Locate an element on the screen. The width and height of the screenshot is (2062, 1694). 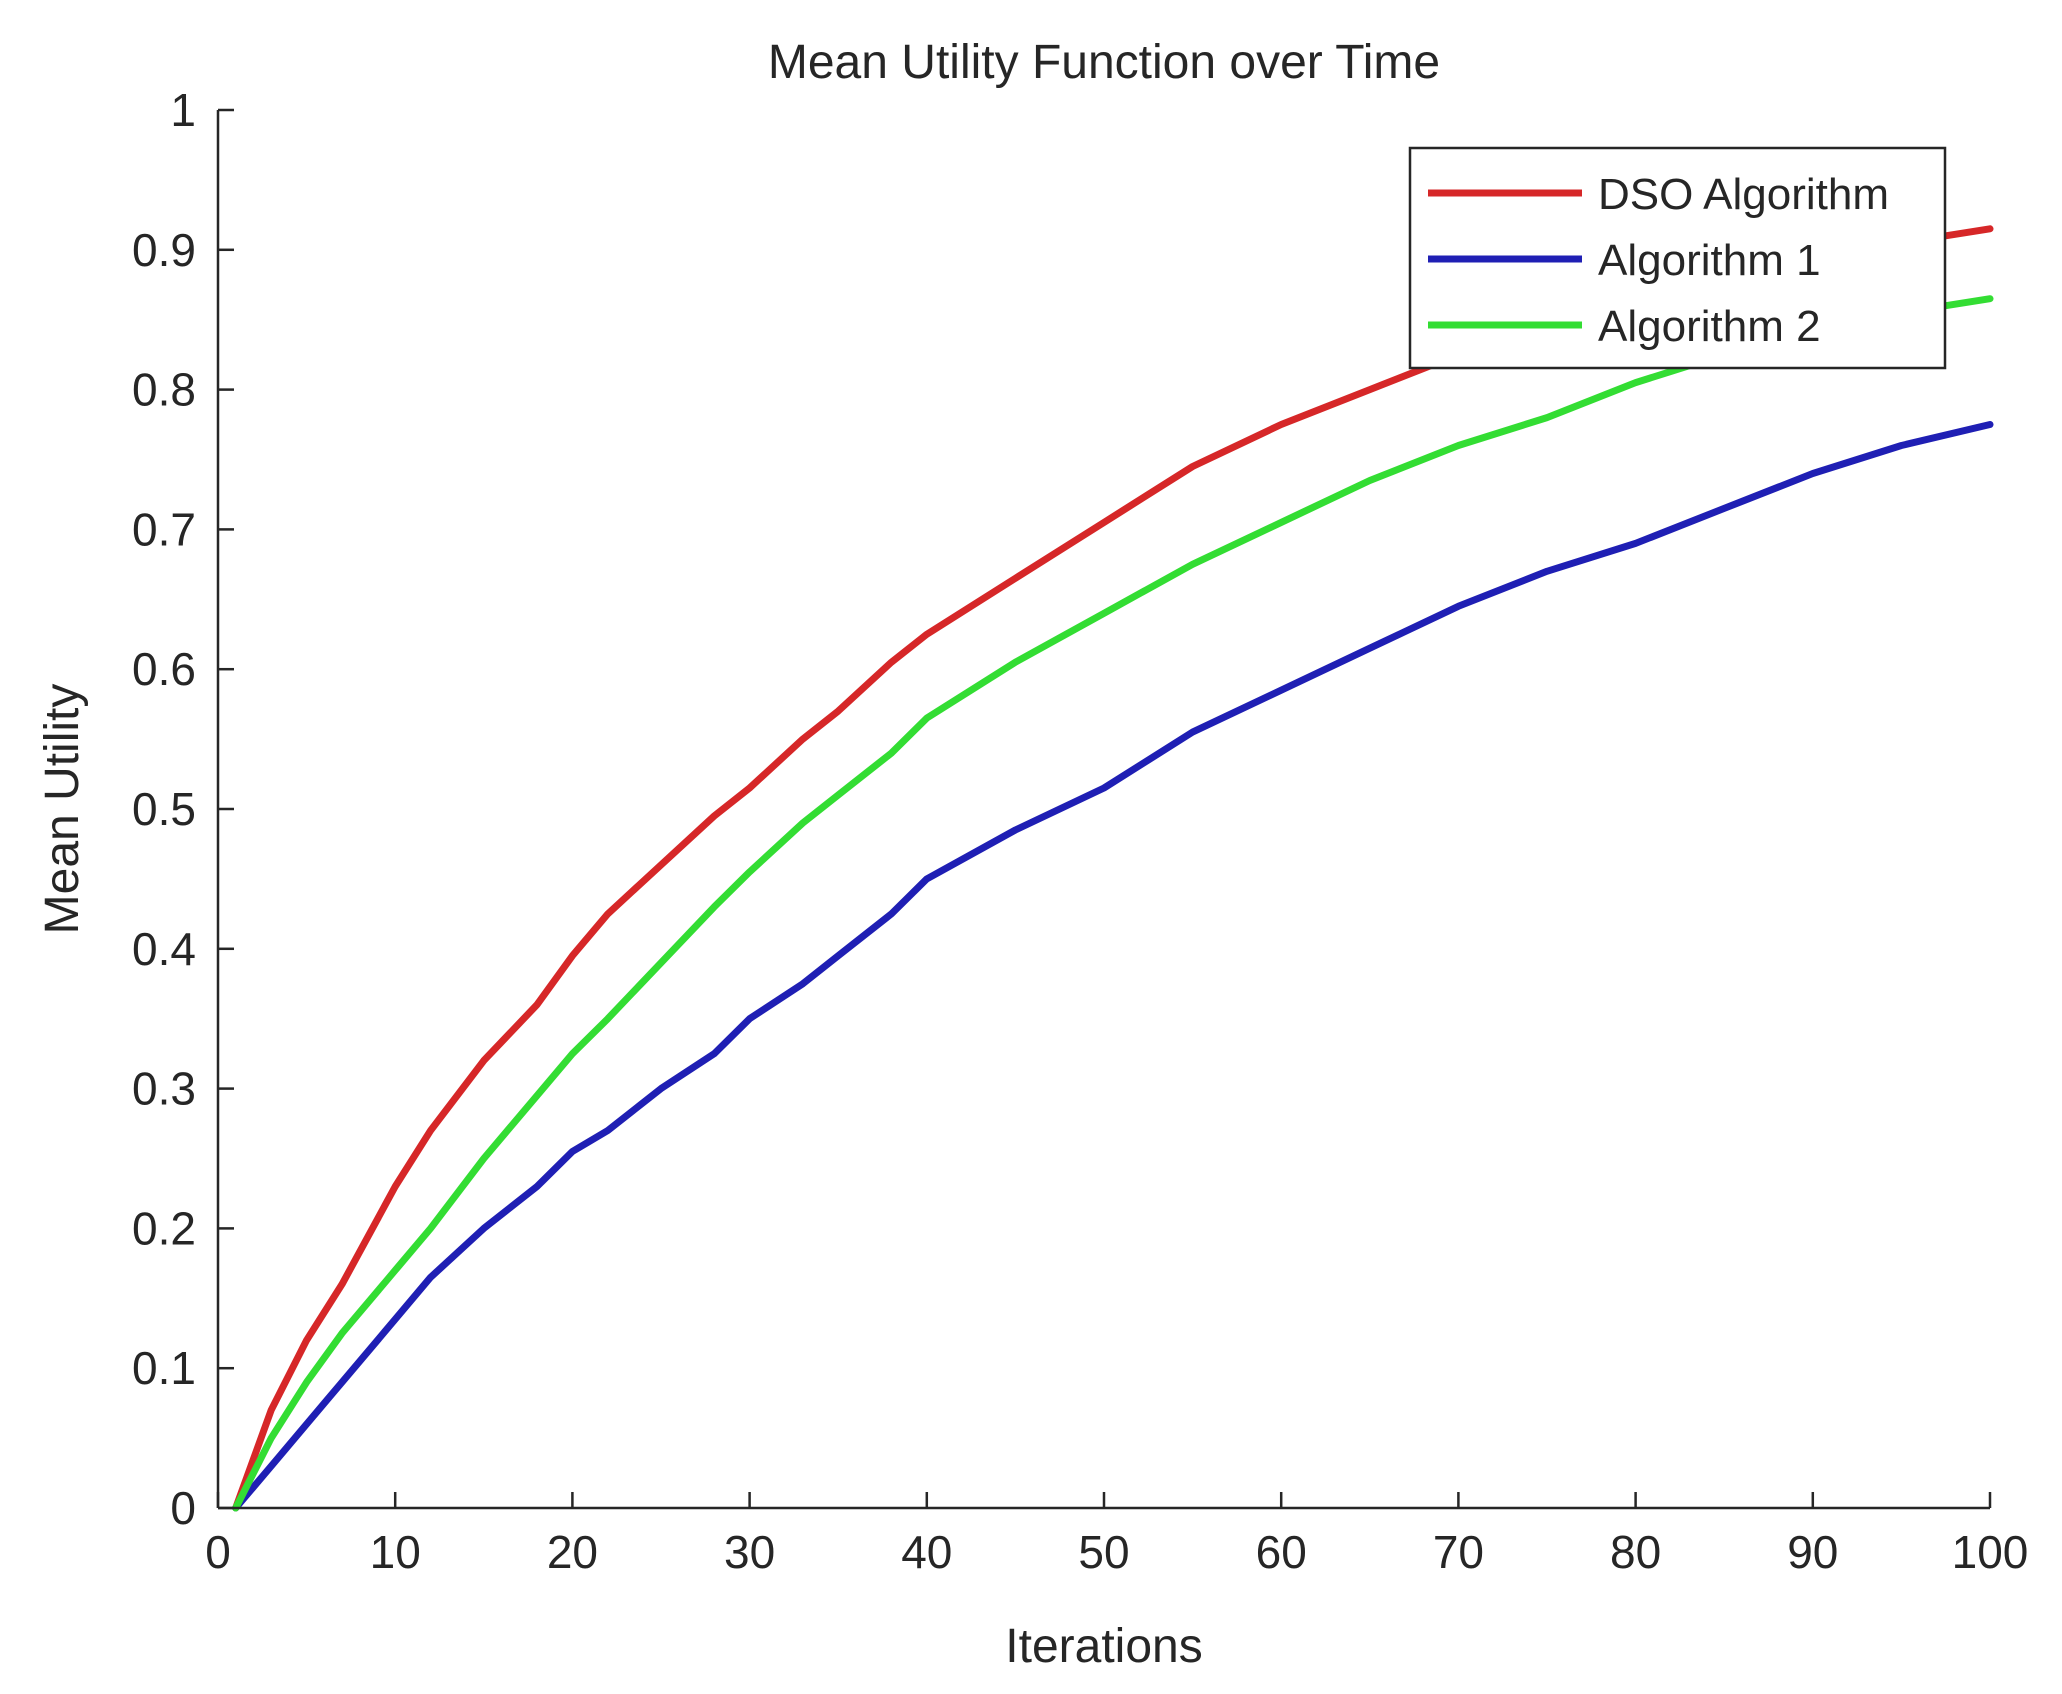
x-tick-label: 60 is located at coordinates (1281, 1552).